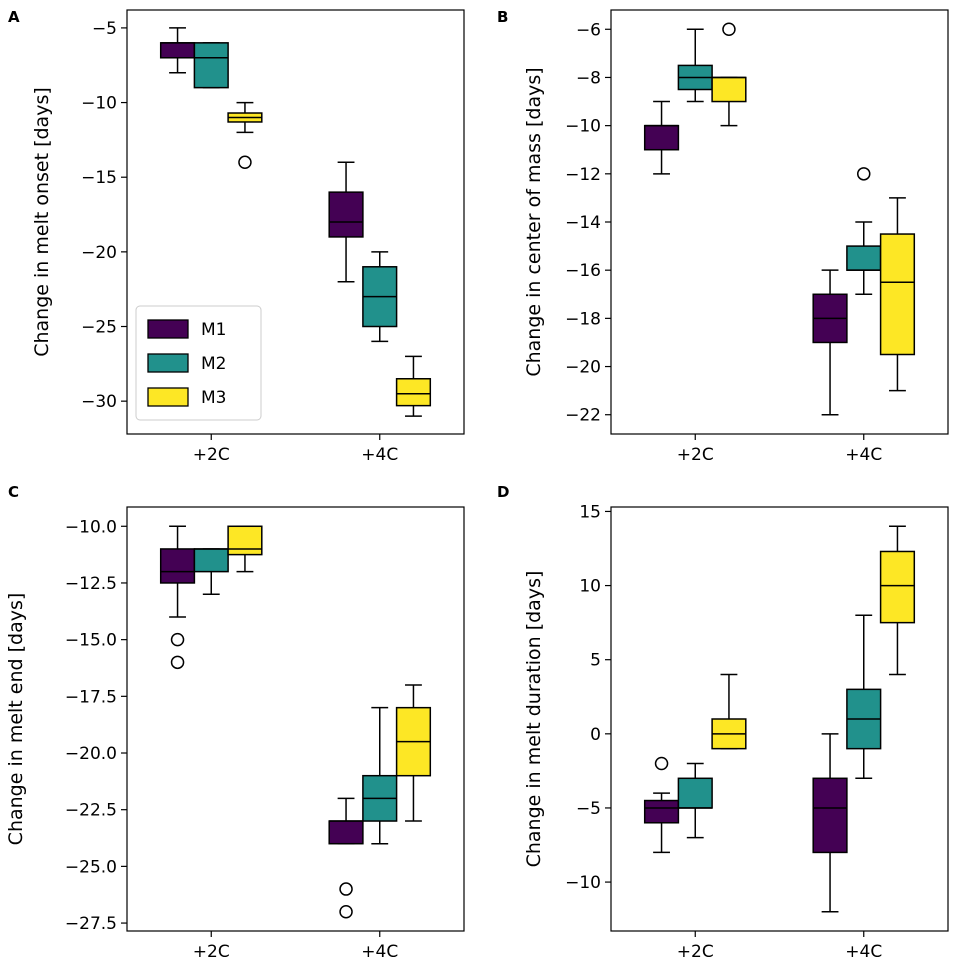 The width and height of the screenshot is (976, 972). What do you see at coordinates (590, 512) in the screenshot?
I see `y-tick-label: 15` at bounding box center [590, 512].